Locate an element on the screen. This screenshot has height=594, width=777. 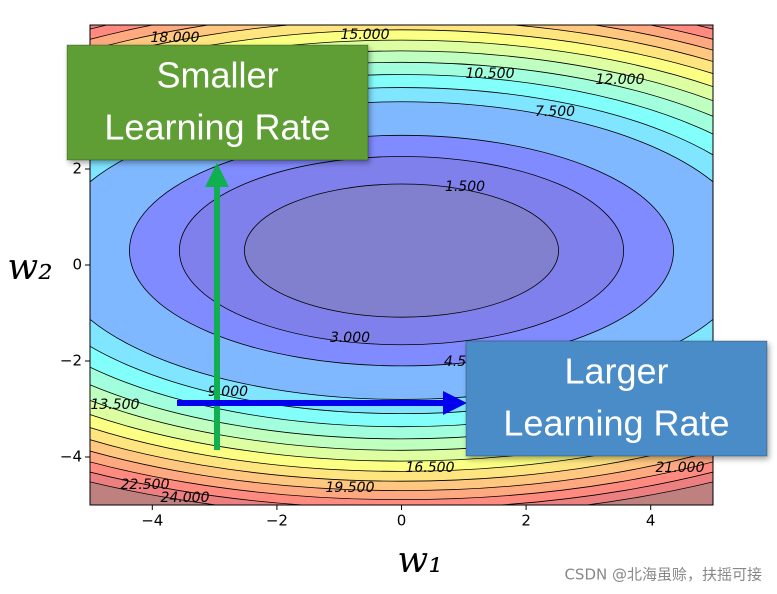
contour-line is located at coordinates (401, 250).